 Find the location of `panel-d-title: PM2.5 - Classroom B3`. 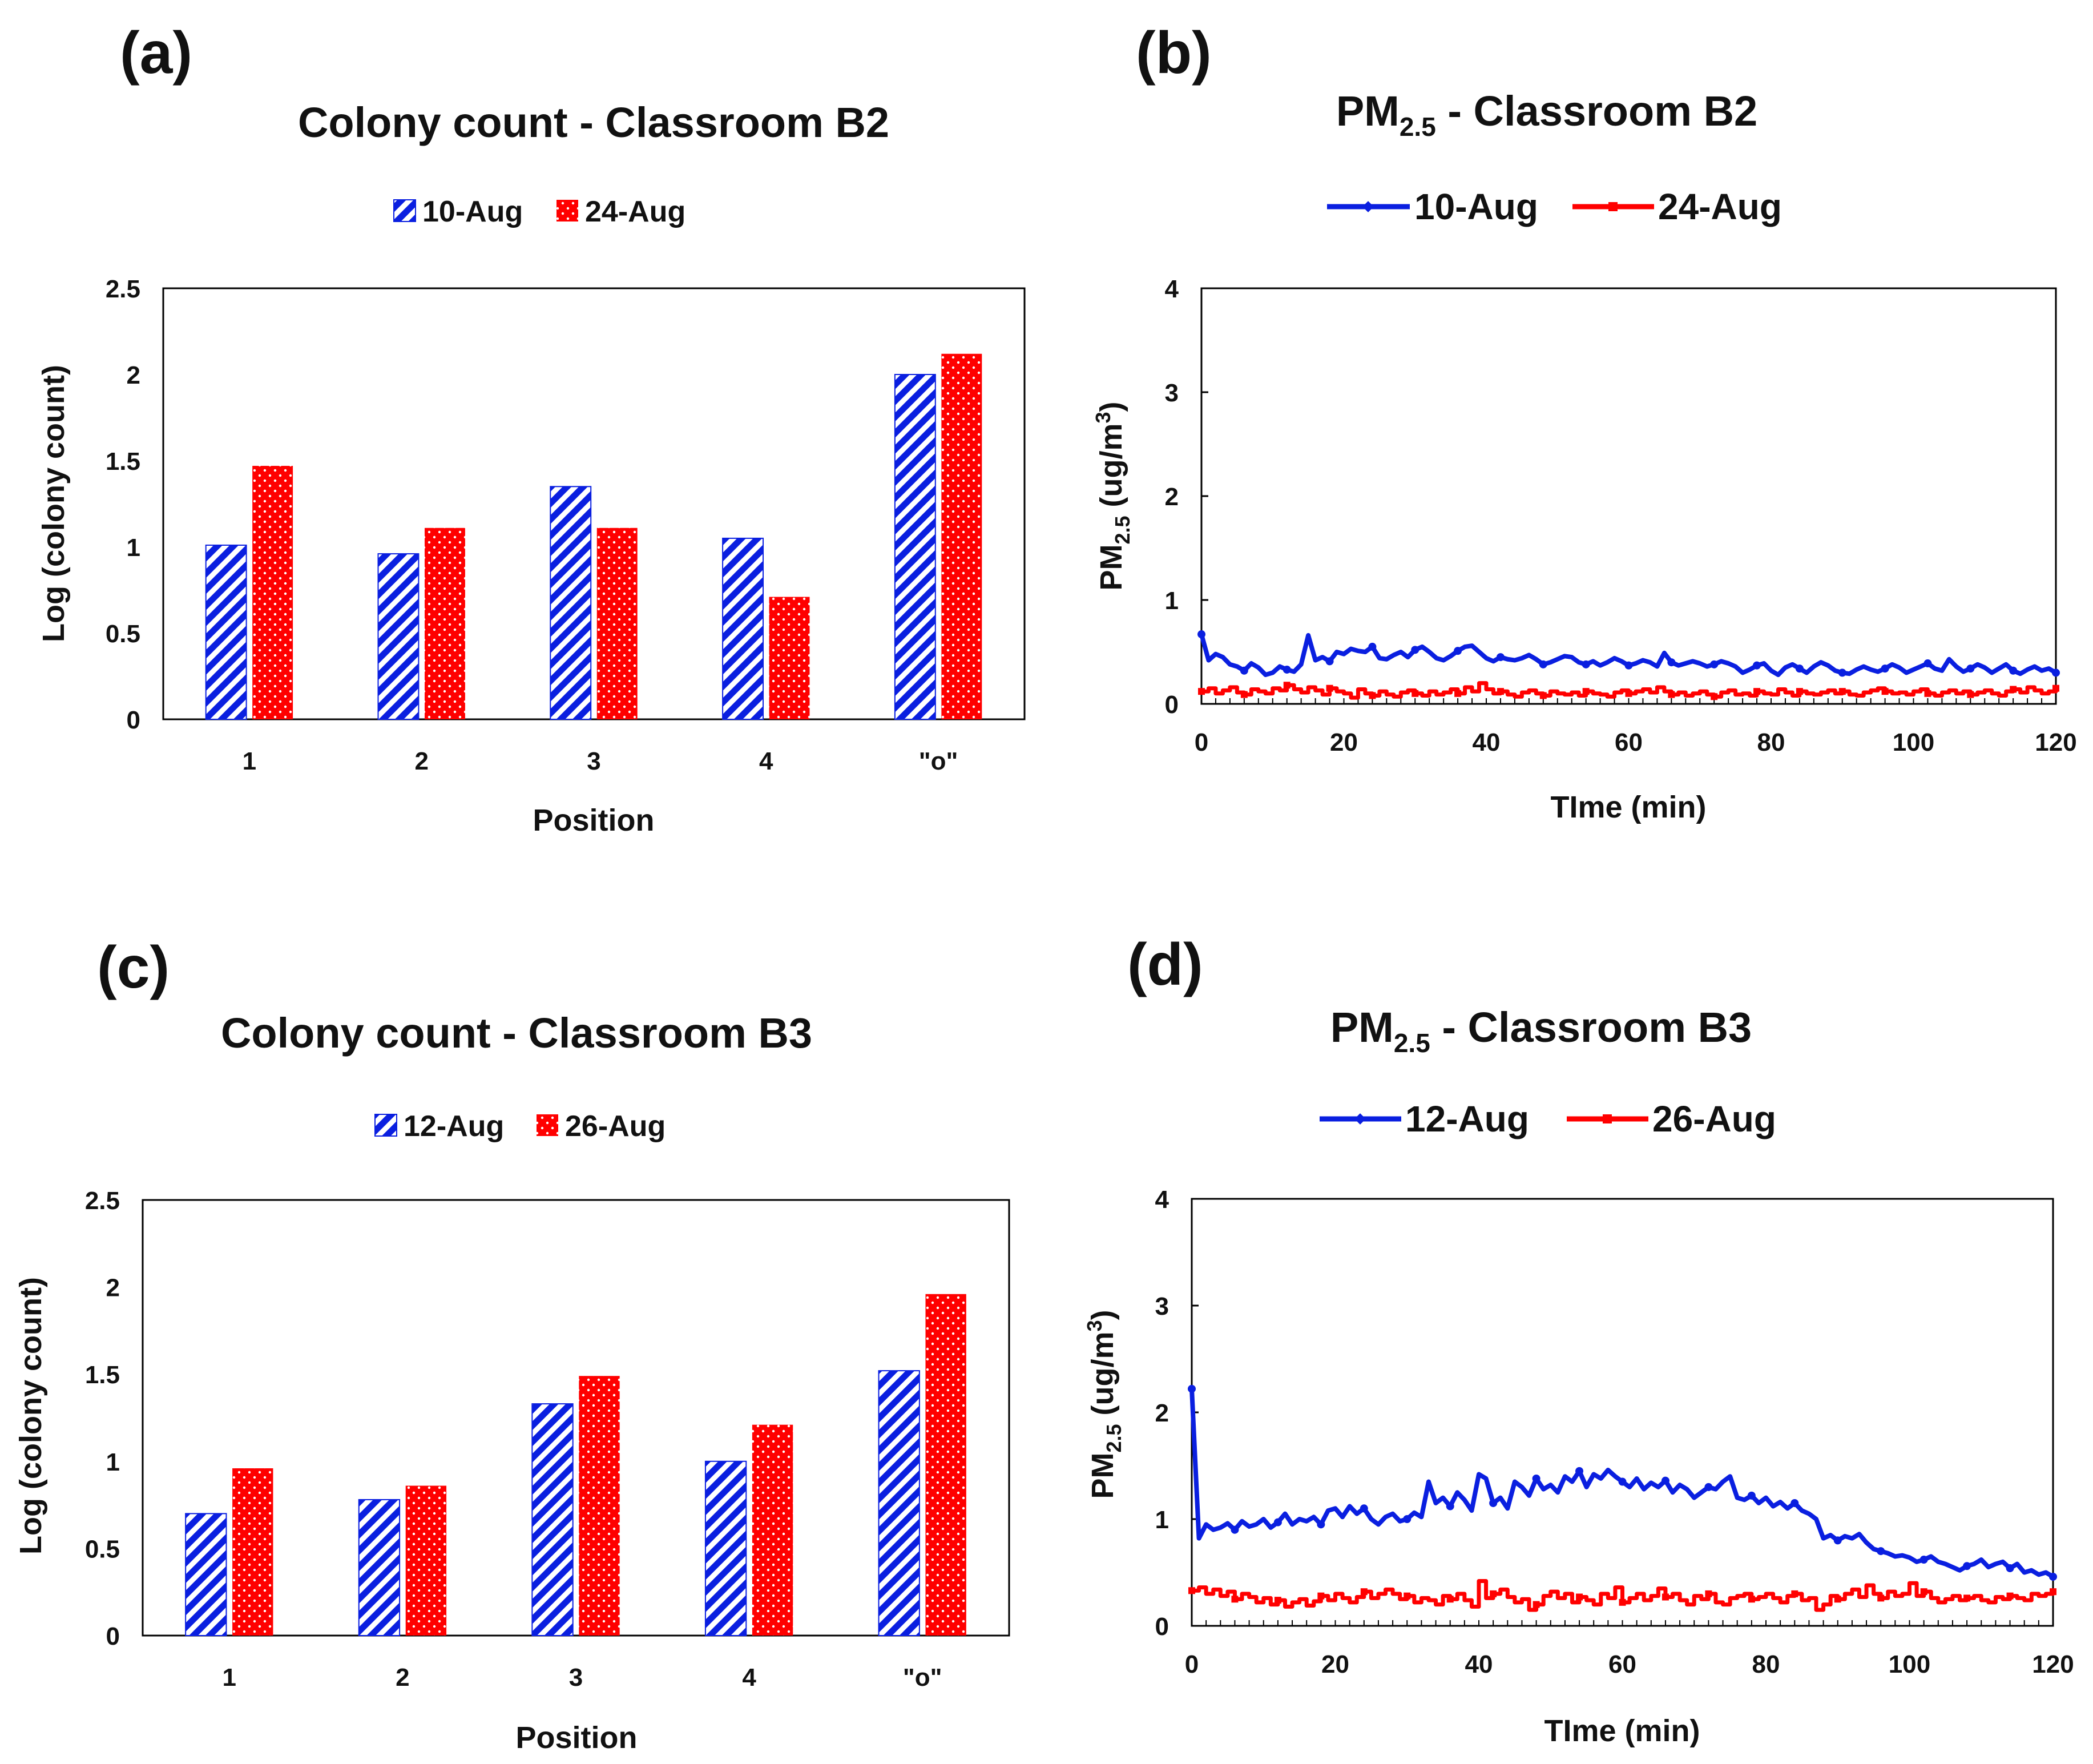

panel-d-title: PM2.5 - Classroom B3 is located at coordinates (1541, 1031).